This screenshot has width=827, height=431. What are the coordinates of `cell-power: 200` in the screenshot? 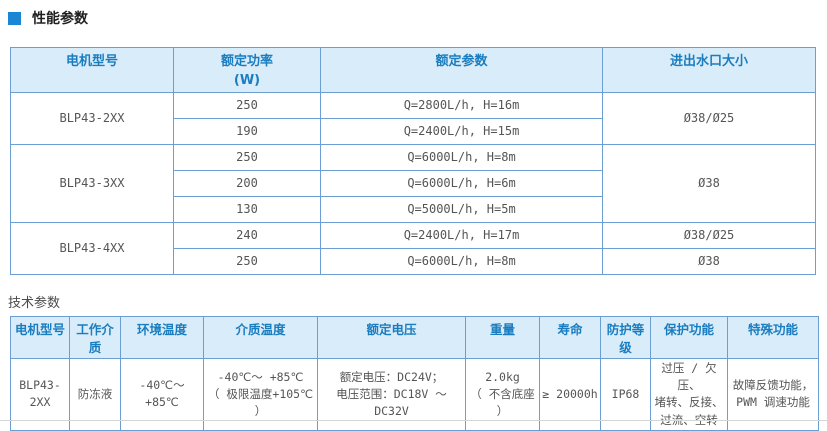 It's located at (247, 183).